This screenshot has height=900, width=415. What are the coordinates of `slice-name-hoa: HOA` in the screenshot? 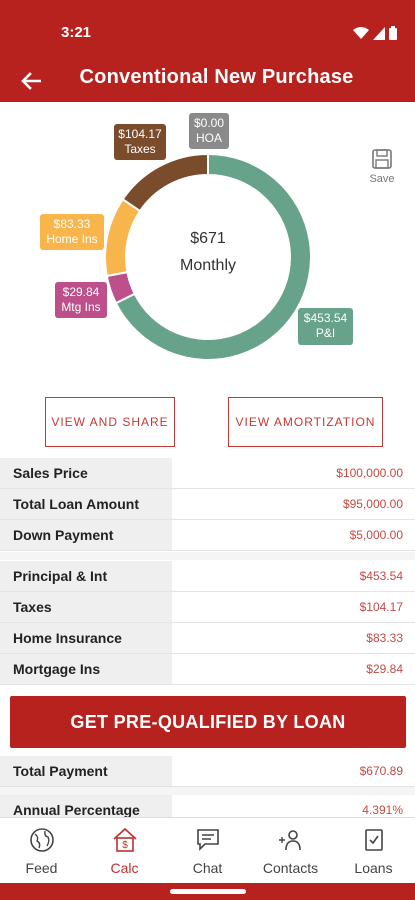 It's located at (208, 138).